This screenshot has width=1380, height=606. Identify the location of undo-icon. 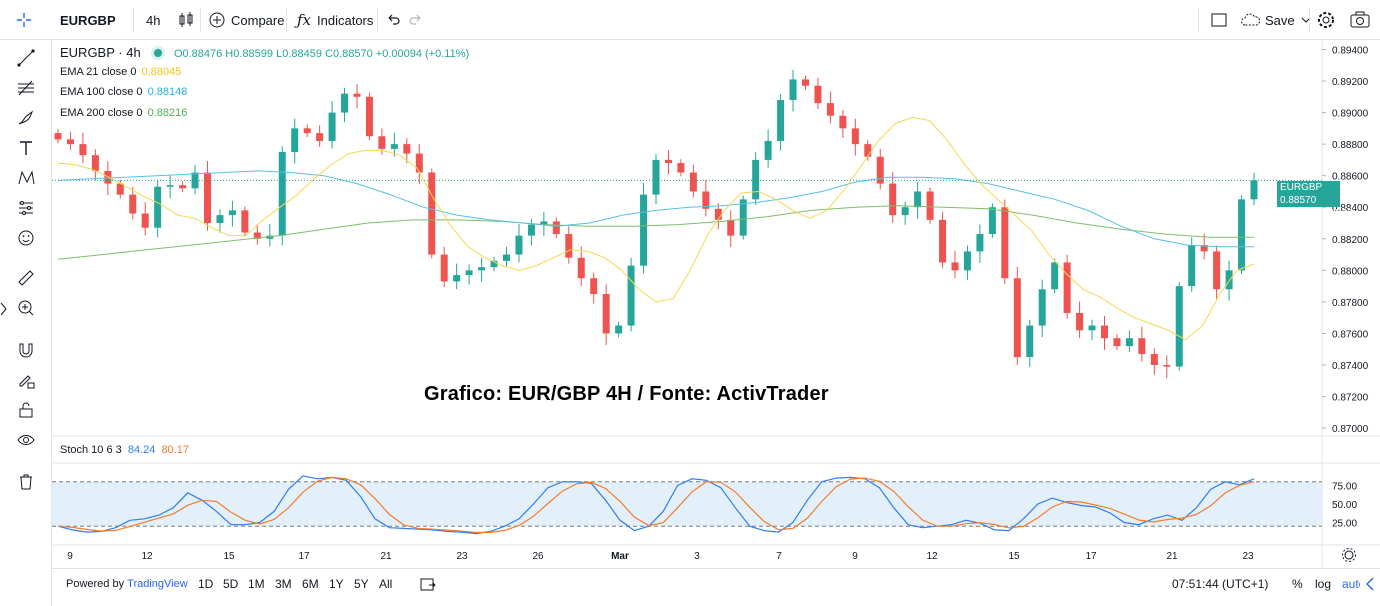
(393, 20).